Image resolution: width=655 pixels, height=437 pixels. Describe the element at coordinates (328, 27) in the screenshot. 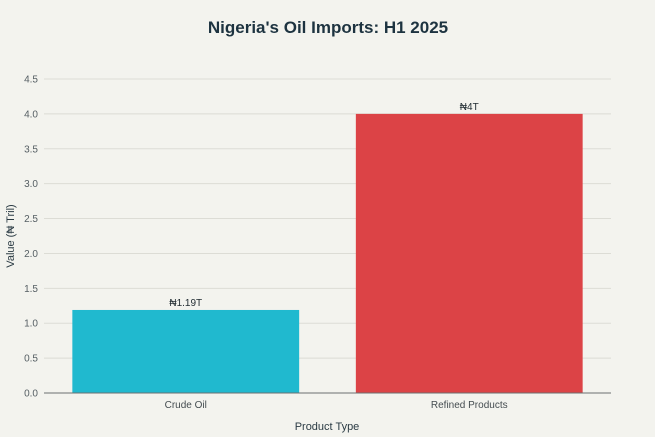

I see `chart-title: Nigeria's Oil Imports: H1 2025` at that location.